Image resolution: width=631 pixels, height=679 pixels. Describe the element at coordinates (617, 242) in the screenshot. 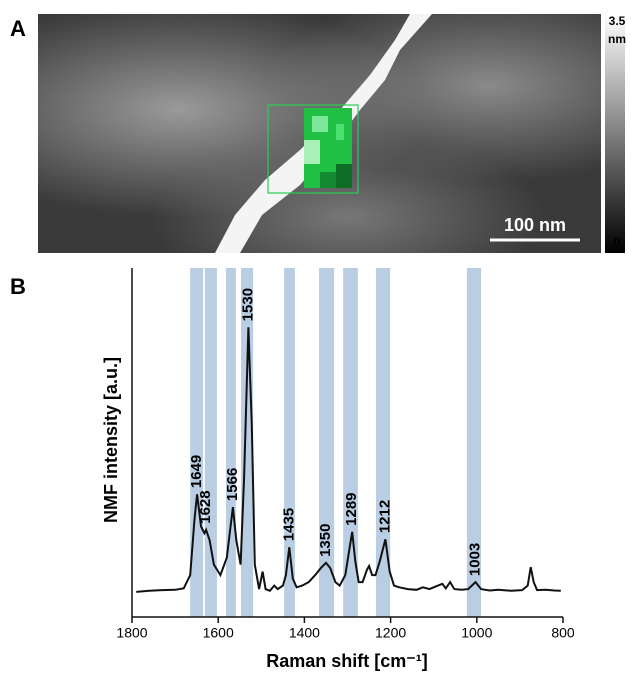

I see `colorbar-tick-label: 0` at that location.